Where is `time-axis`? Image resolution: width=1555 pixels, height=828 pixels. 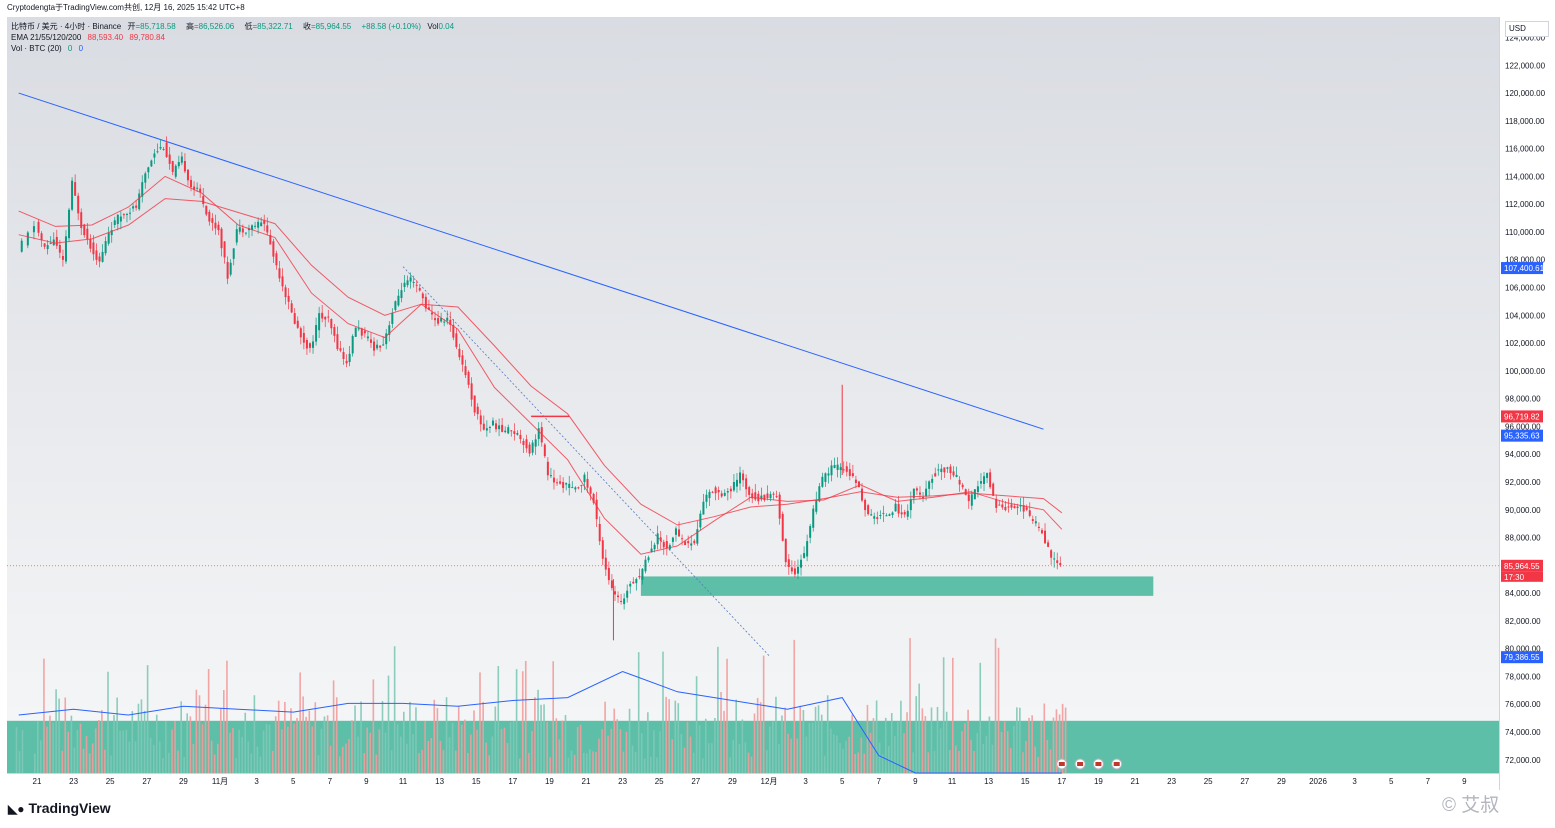
time-axis is located at coordinates (753, 781).